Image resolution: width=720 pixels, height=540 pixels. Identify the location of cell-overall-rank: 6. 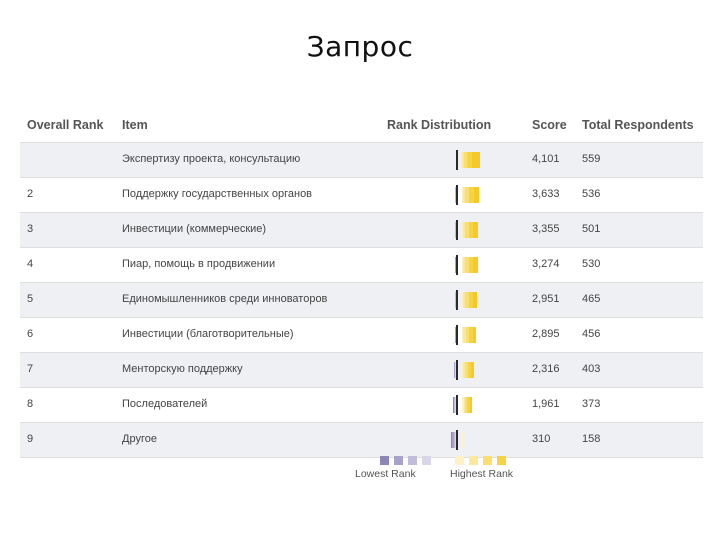
(30, 334).